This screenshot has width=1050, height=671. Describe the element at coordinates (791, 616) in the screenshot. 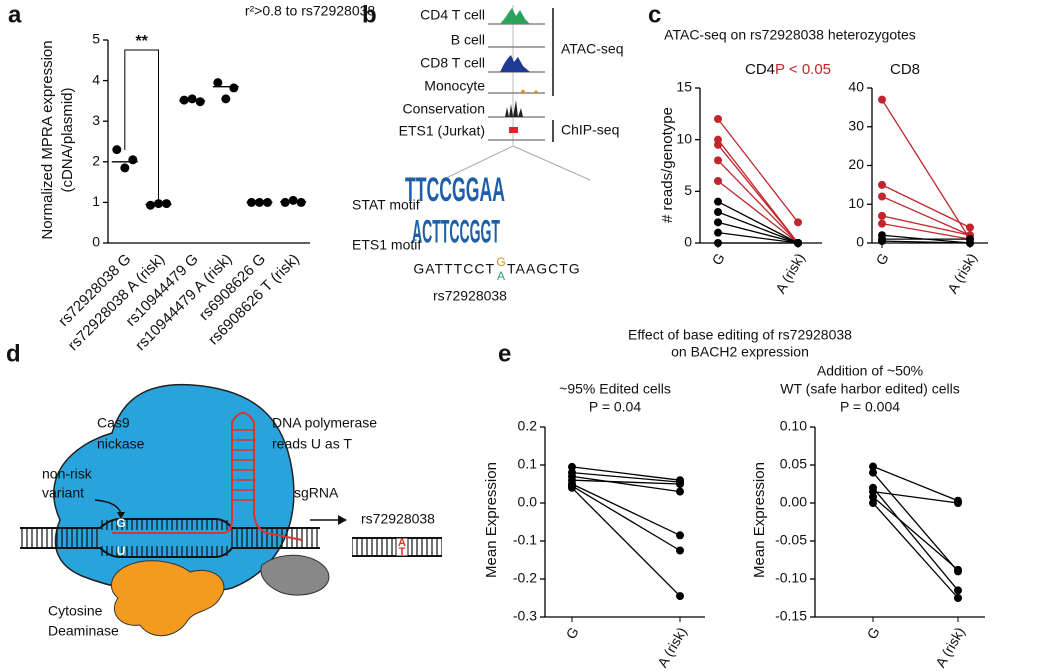

I see `y-tick-label: -0.15` at that location.